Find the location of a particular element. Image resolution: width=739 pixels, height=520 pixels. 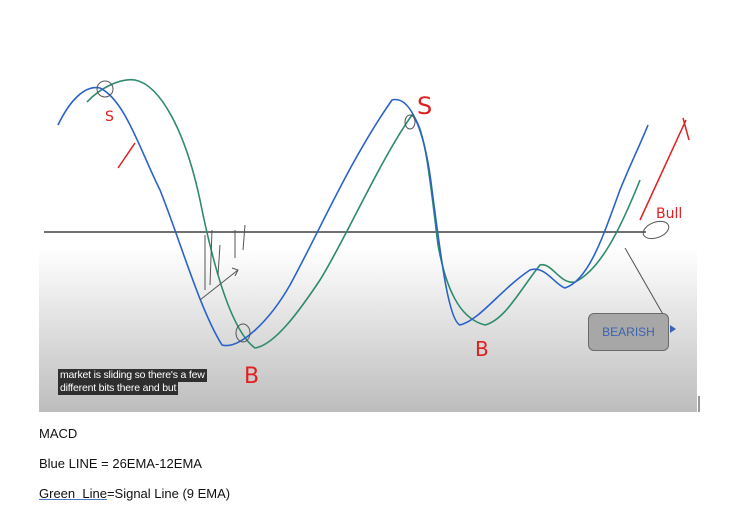

buy-label-2: B is located at coordinates (482, 349).